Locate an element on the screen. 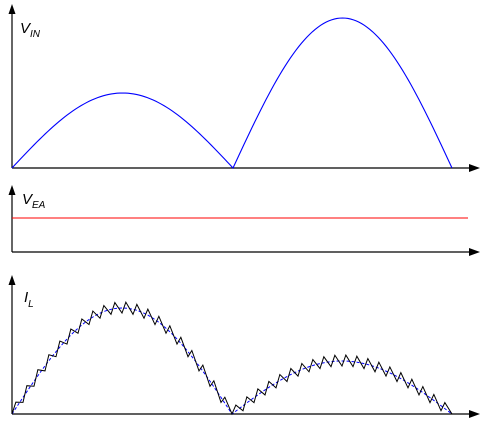 The image size is (482, 421). vea-y-axis-arrow is located at coordinates (12, 190).